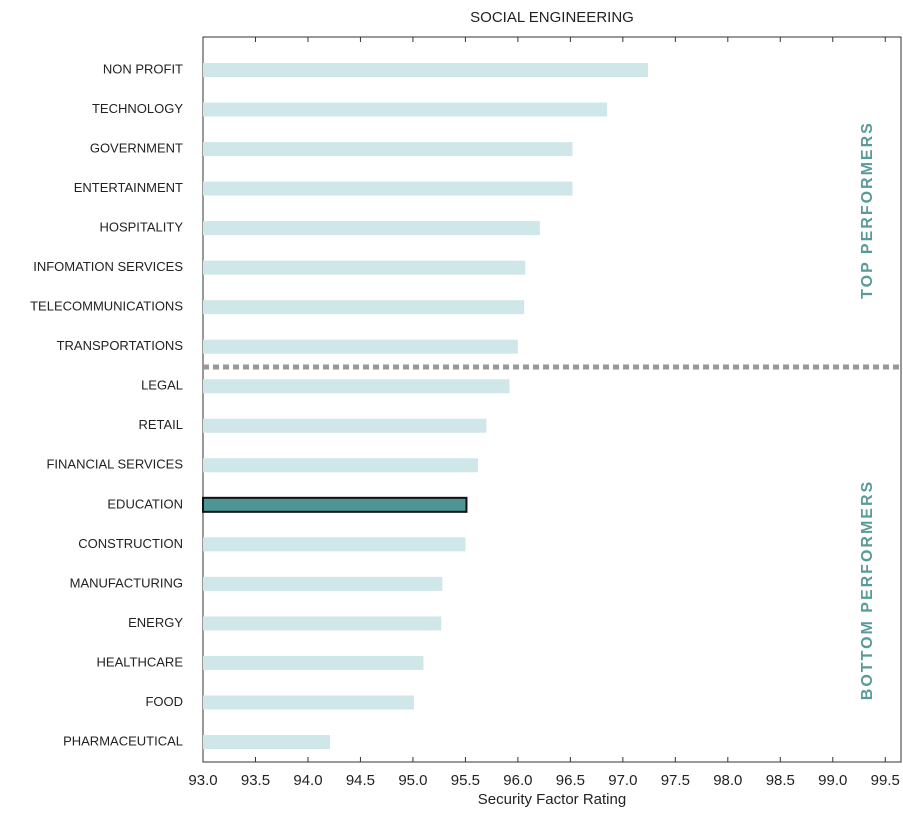 This screenshot has width=903, height=840. What do you see at coordinates (570, 780) in the screenshot?
I see `x-tick-label: 96.5` at bounding box center [570, 780].